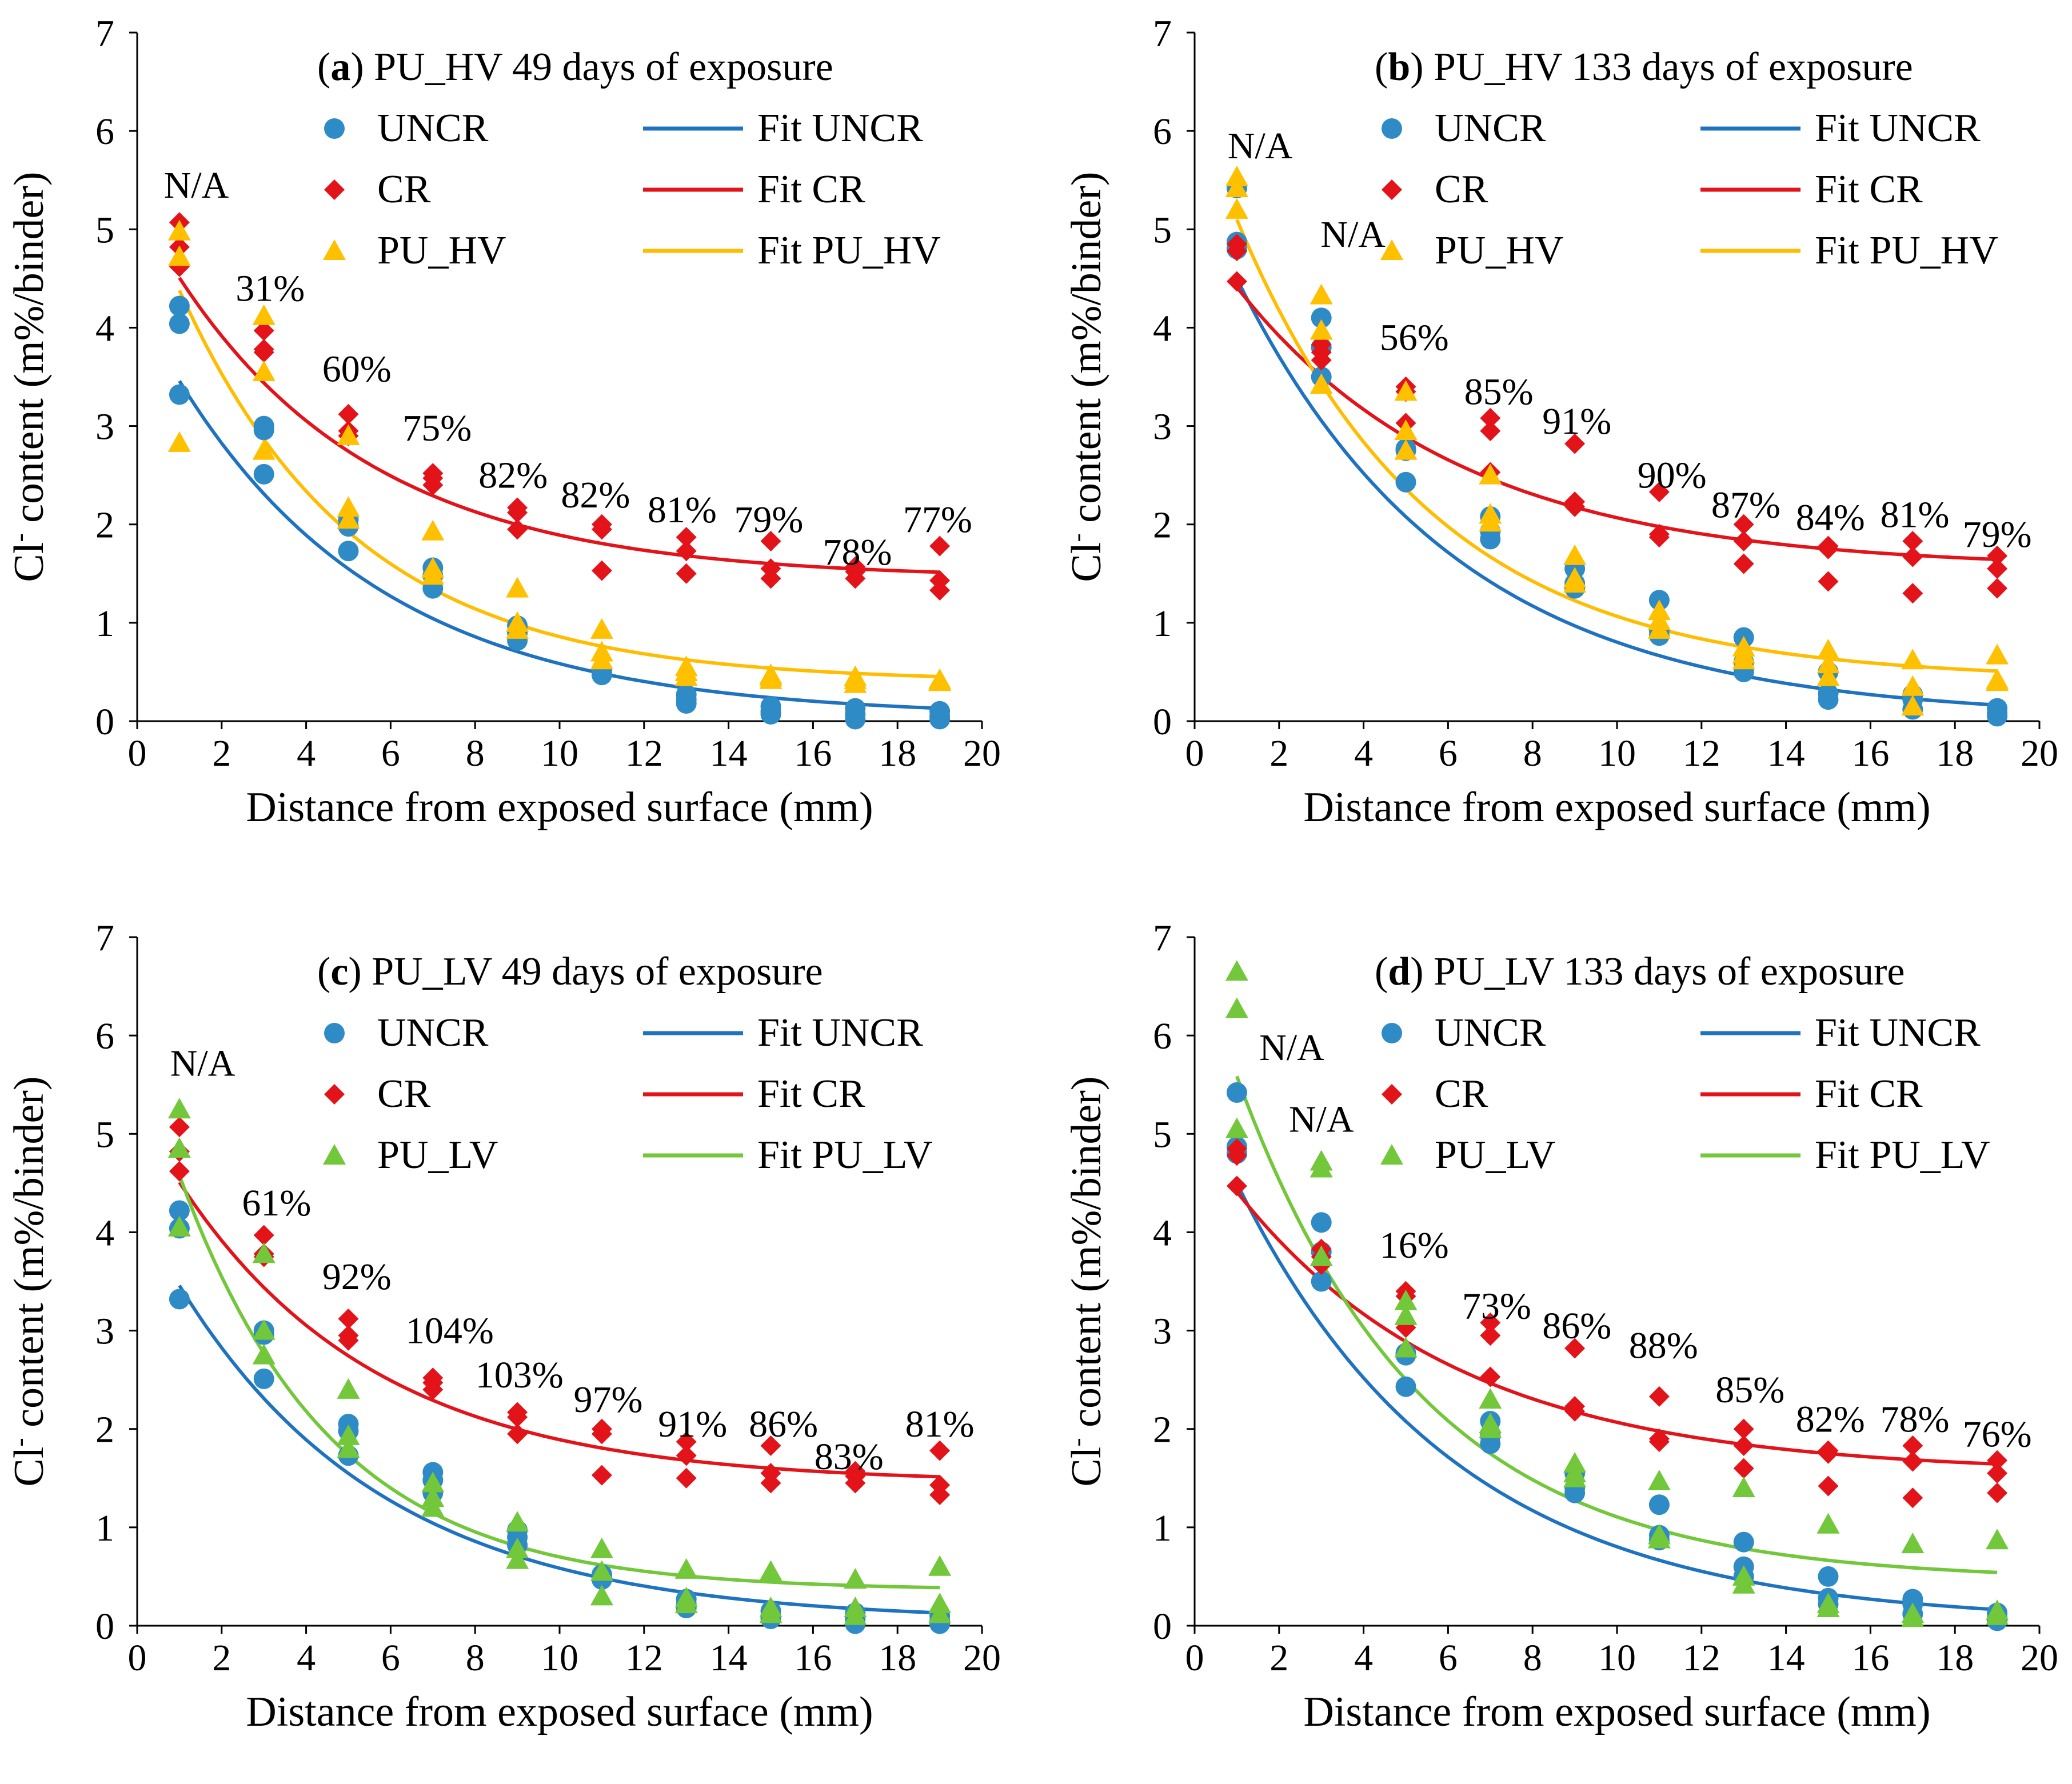 The width and height of the screenshot is (2072, 1784). I want to click on data-annotation: 88%, so click(1663, 1345).